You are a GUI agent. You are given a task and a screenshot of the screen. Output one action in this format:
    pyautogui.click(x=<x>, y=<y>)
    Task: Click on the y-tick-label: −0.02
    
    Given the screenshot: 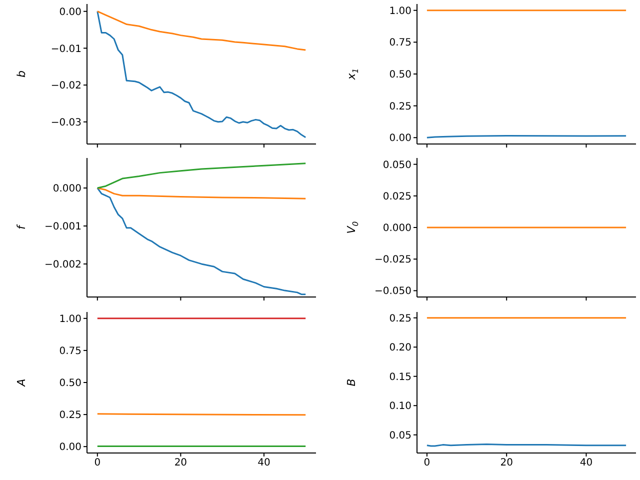 What is the action you would take?
    pyautogui.click(x=66, y=86)
    